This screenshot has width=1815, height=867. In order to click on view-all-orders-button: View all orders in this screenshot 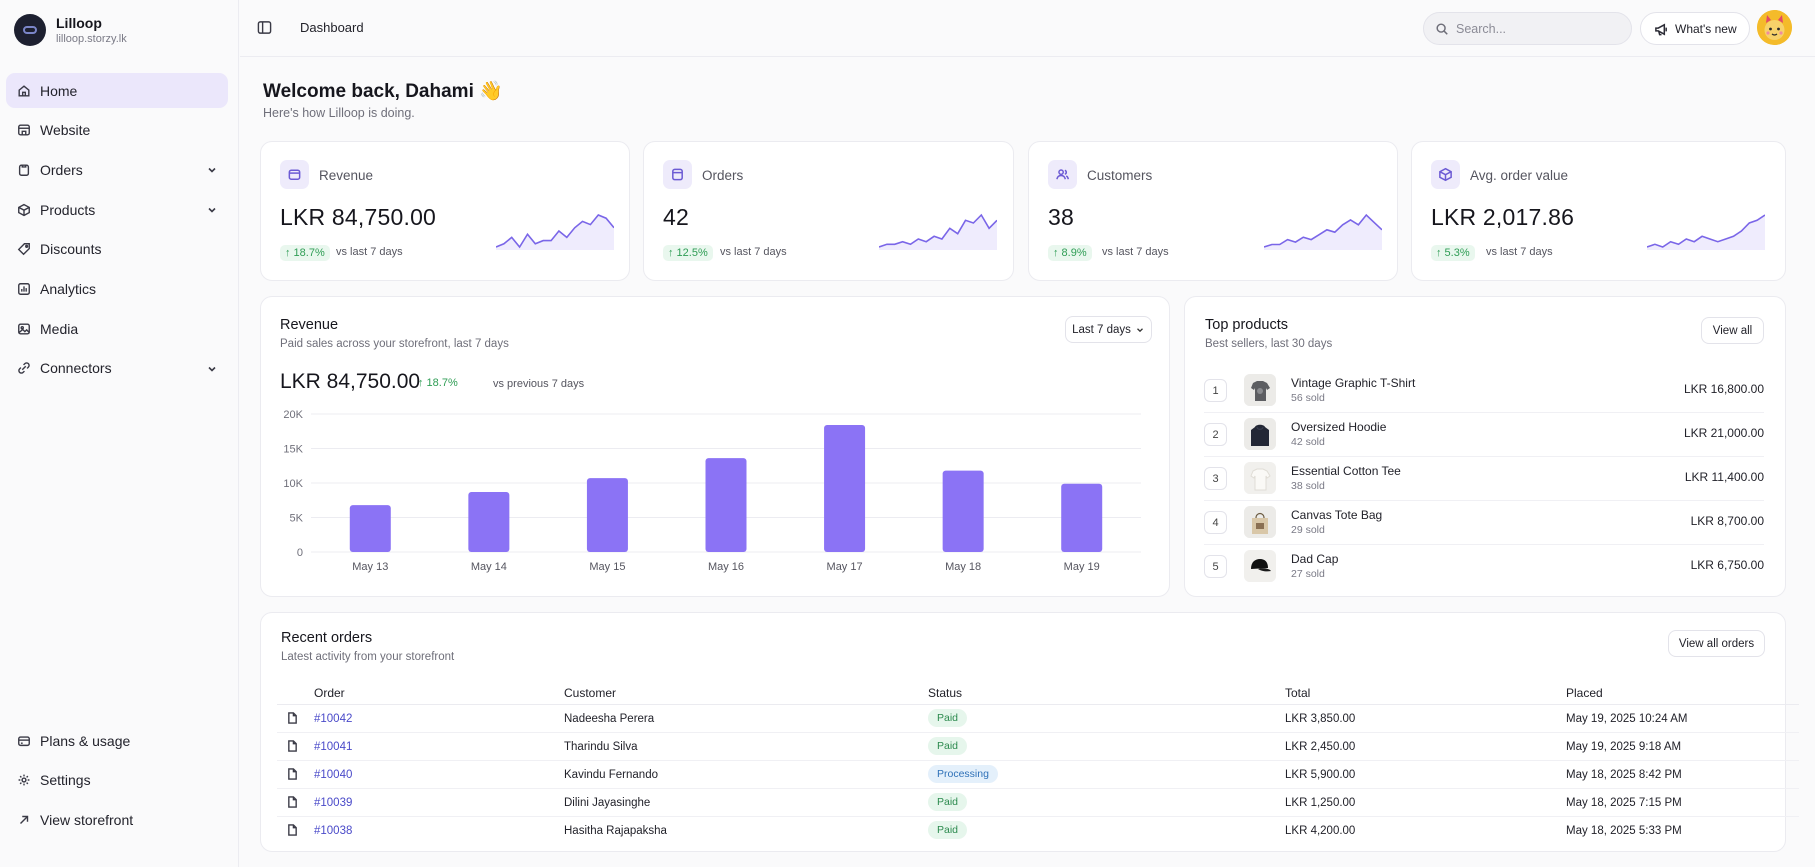, I will do `click(1716, 643)`.